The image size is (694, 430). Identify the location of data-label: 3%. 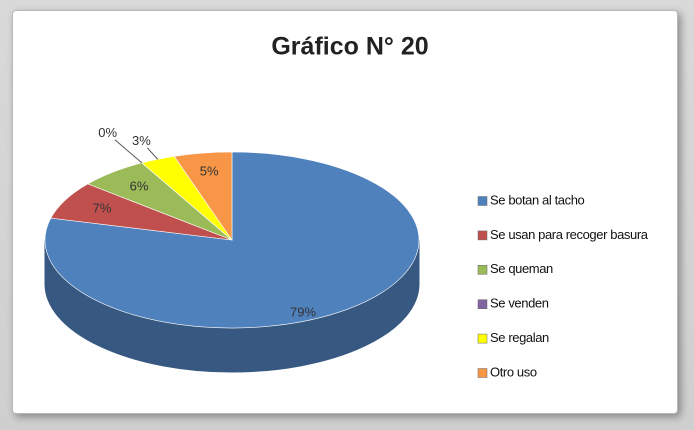
(141, 140).